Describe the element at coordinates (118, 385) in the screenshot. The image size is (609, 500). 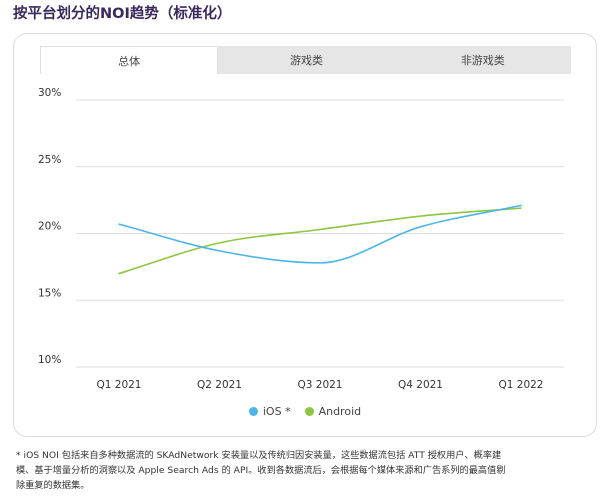
I see `x-tick-label: Q1 2021` at that location.